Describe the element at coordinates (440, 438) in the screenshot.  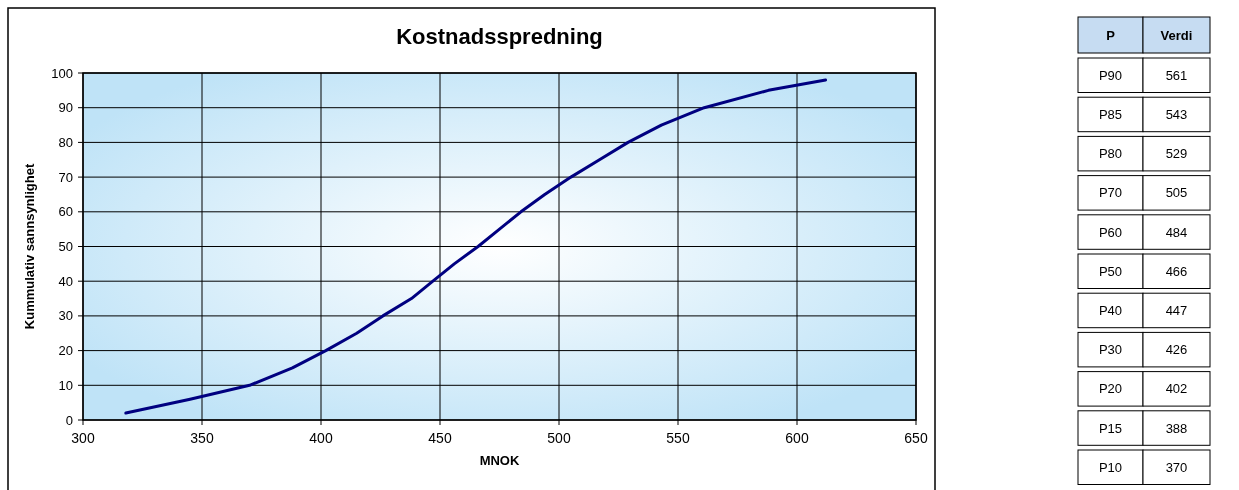
I see `x-tick-label: 450` at that location.